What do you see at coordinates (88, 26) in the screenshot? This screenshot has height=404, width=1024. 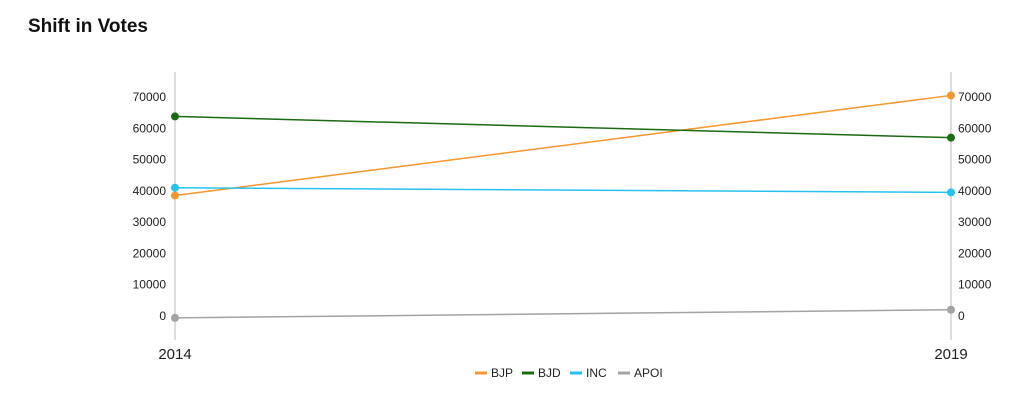 I see `chart-title: Shift in Votes` at bounding box center [88, 26].